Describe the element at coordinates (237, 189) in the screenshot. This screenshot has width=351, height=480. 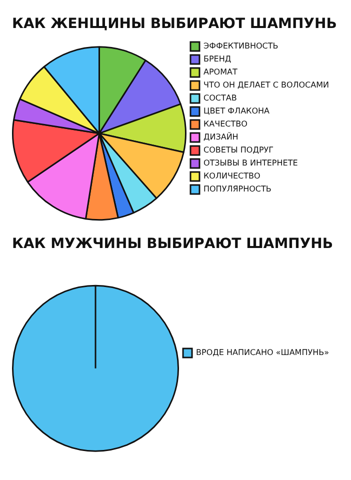
I see `legend-label: ПОПУЛЯРНОСТЬ` at that location.